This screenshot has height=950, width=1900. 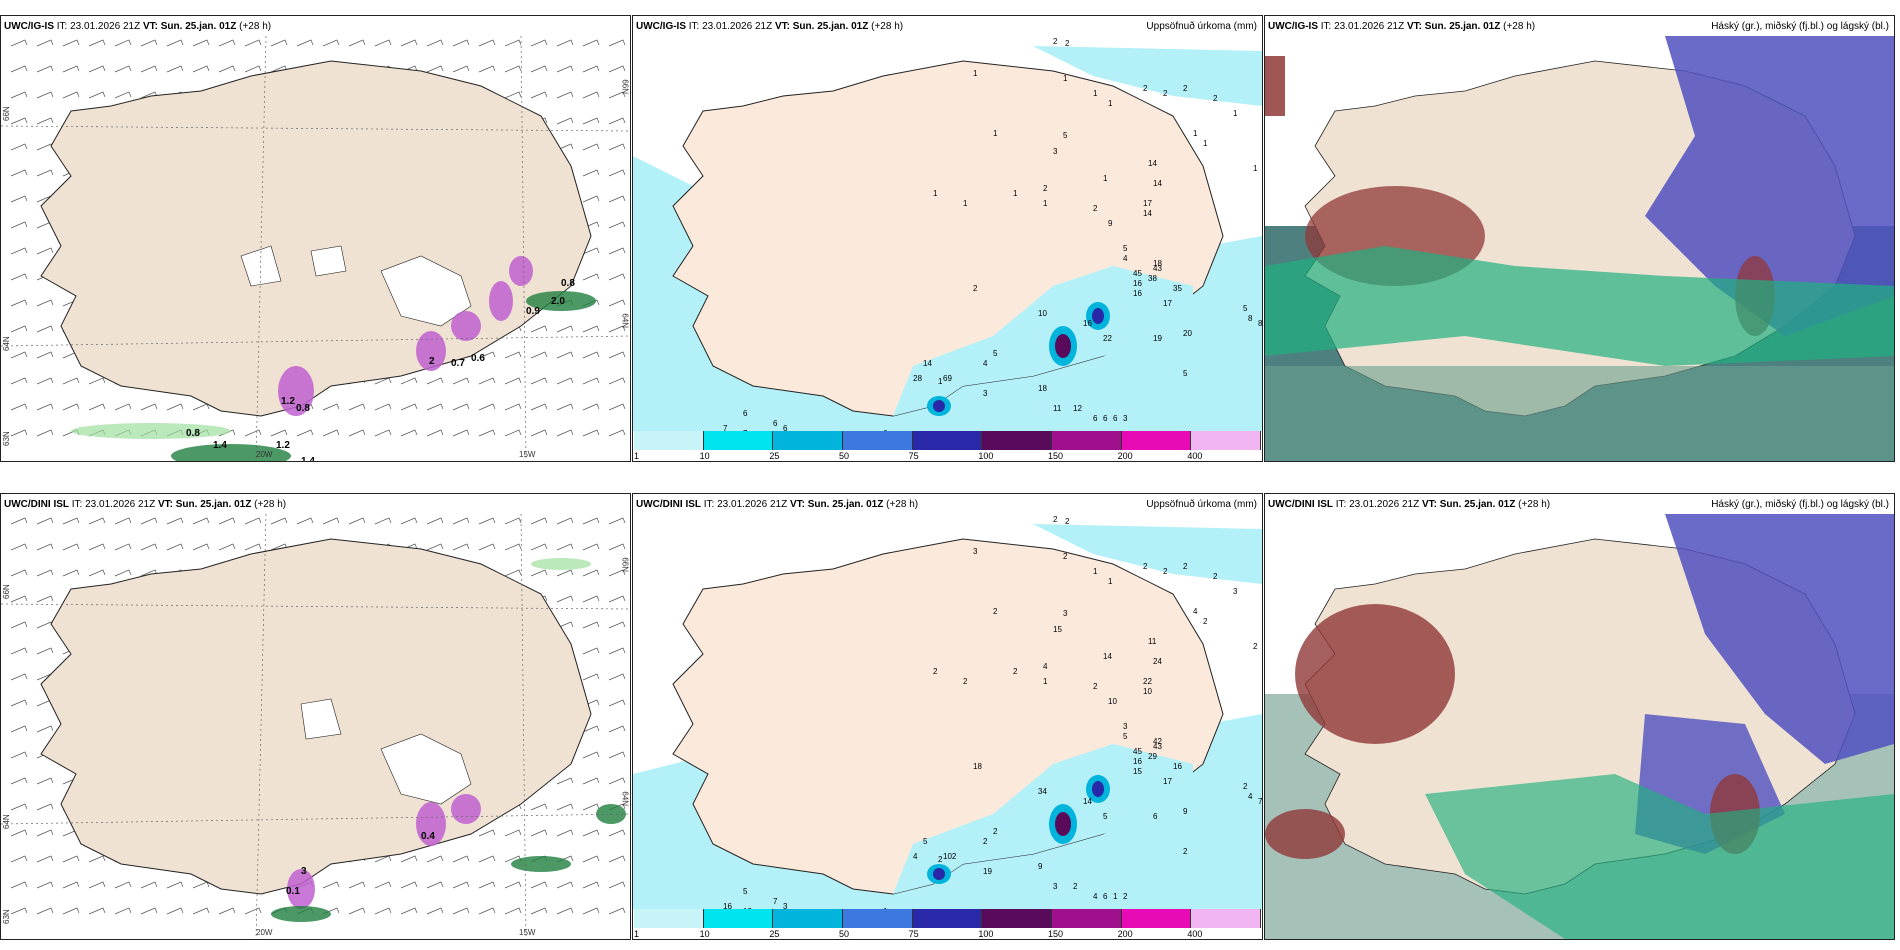 What do you see at coordinates (913, 934) in the screenshot?
I see `colorbar-label: 75` at bounding box center [913, 934].